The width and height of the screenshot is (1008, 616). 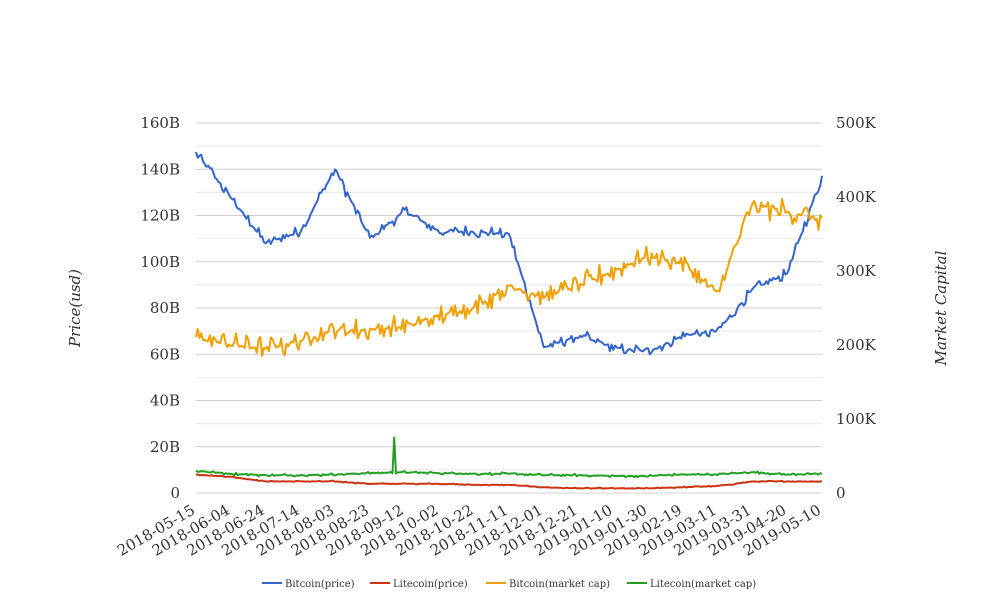 What do you see at coordinates (941, 308) in the screenshot?
I see `right-axis-title: Market Capital` at bounding box center [941, 308].